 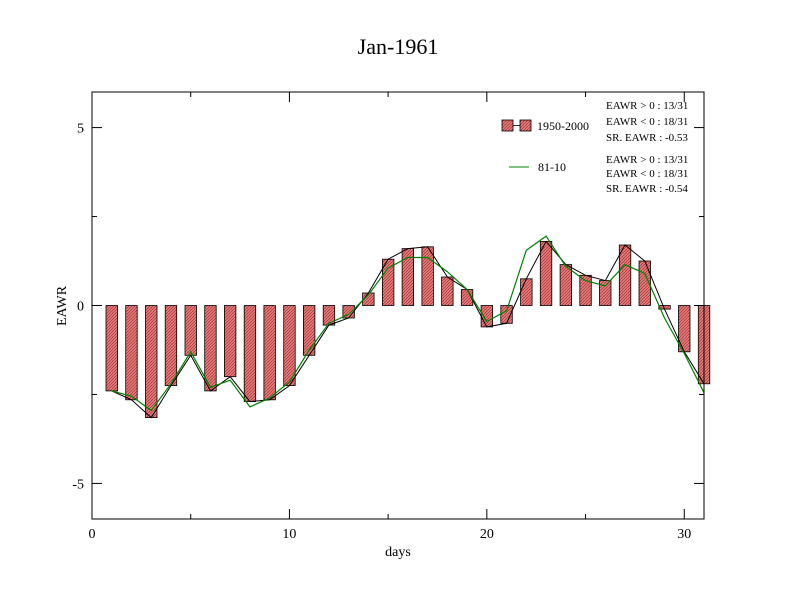 What do you see at coordinates (80, 129) in the screenshot?
I see `y-tick-label: 5` at bounding box center [80, 129].